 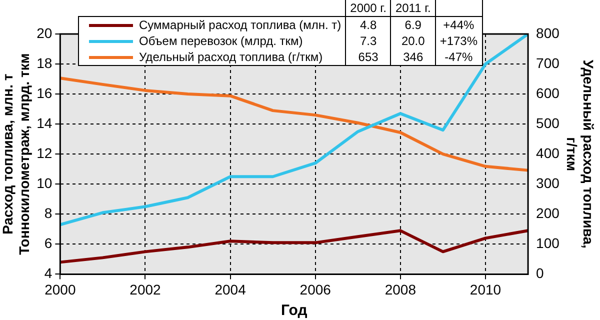 What do you see at coordinates (44, 122) in the screenshot?
I see `y-tick-label: 14` at bounding box center [44, 122].